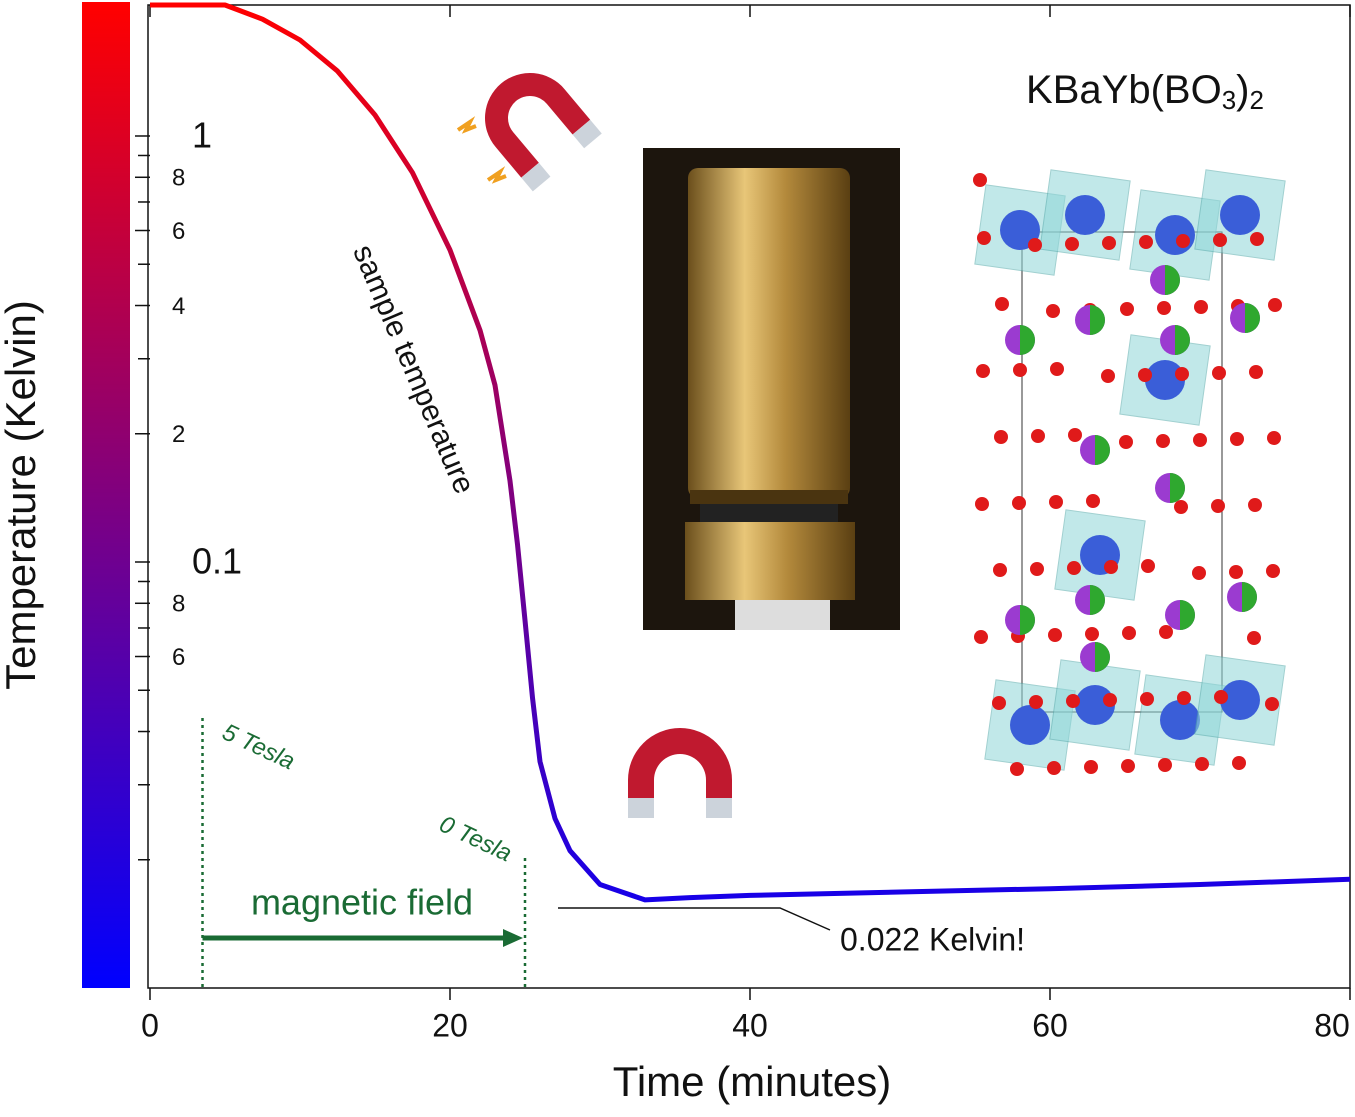  Describe the element at coordinates (1229, 100) in the screenshot. I see `formula-part: 3` at that location.